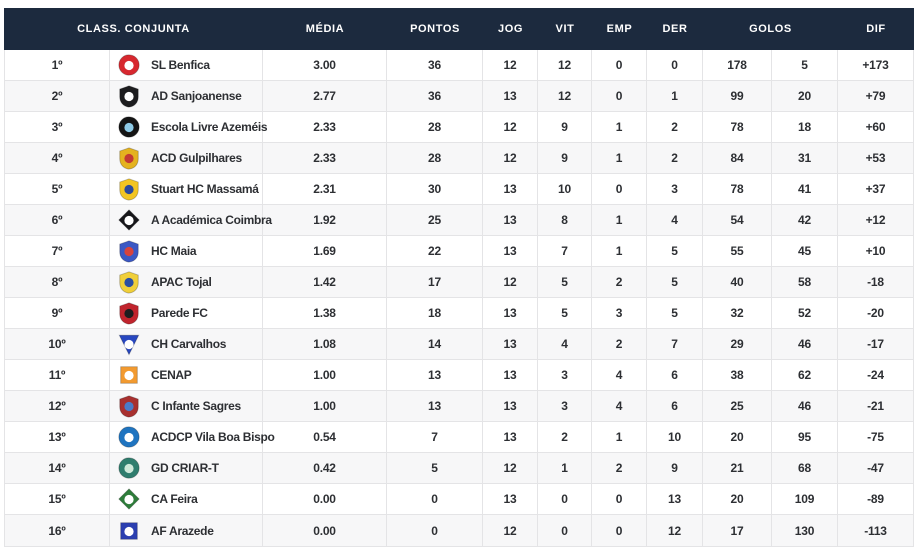  Describe the element at coordinates (565, 344) in the screenshot. I see `vit-cell: 4` at that location.